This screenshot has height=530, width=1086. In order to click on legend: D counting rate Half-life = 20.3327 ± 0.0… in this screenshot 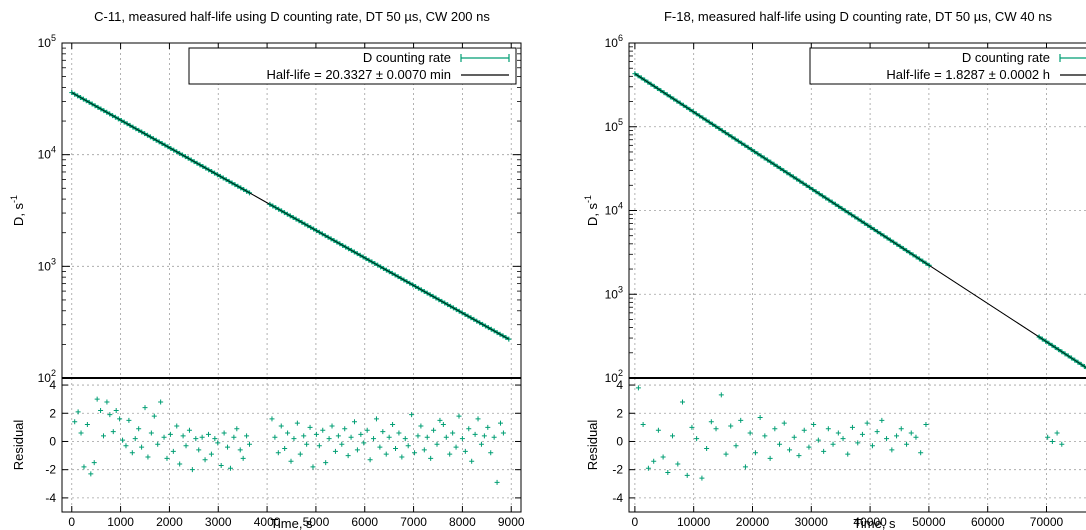, I will do `click(352, 66)`.